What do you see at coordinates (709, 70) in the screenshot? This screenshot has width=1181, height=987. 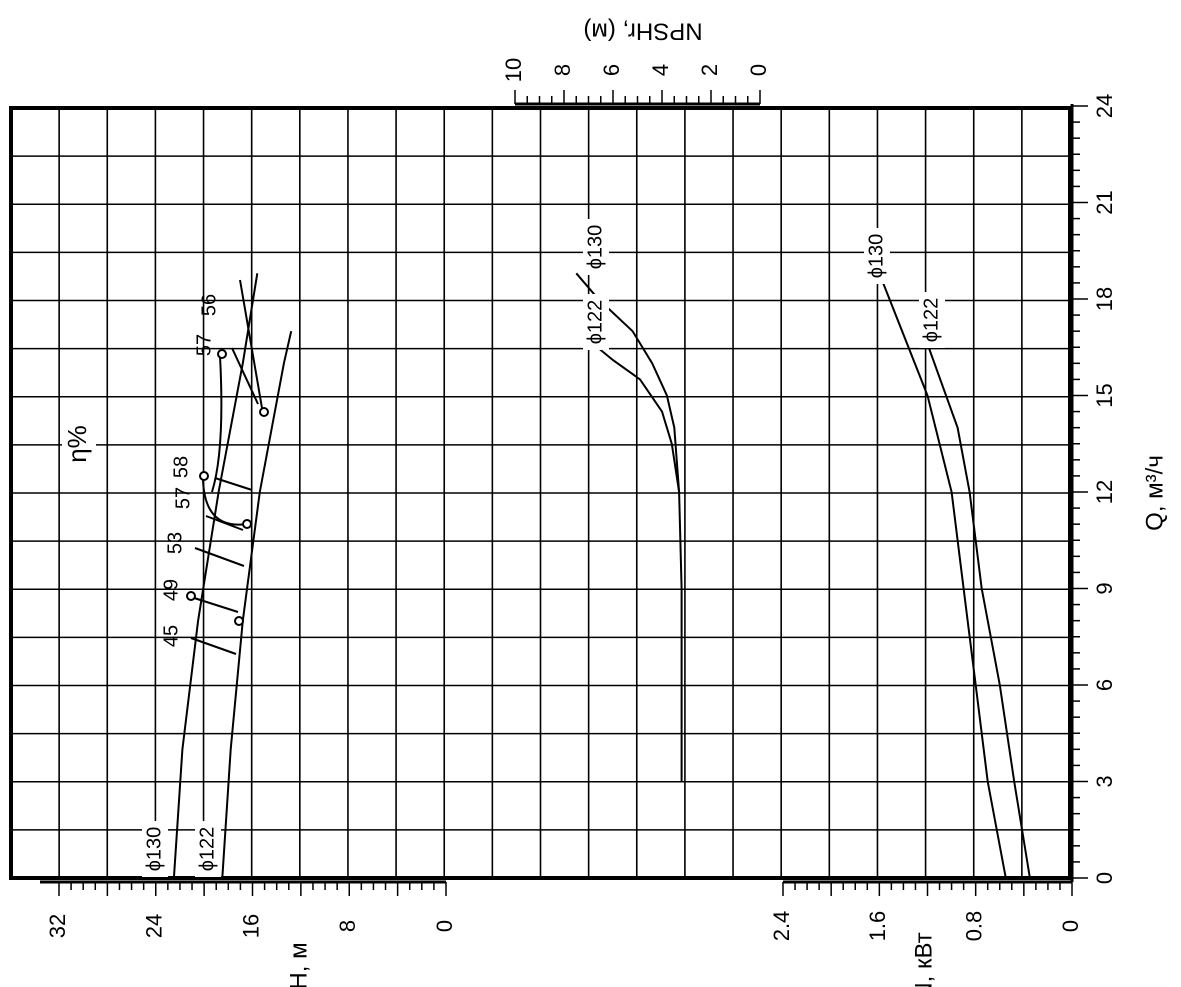 I see `npsh-tick-label: 2` at bounding box center [709, 70].